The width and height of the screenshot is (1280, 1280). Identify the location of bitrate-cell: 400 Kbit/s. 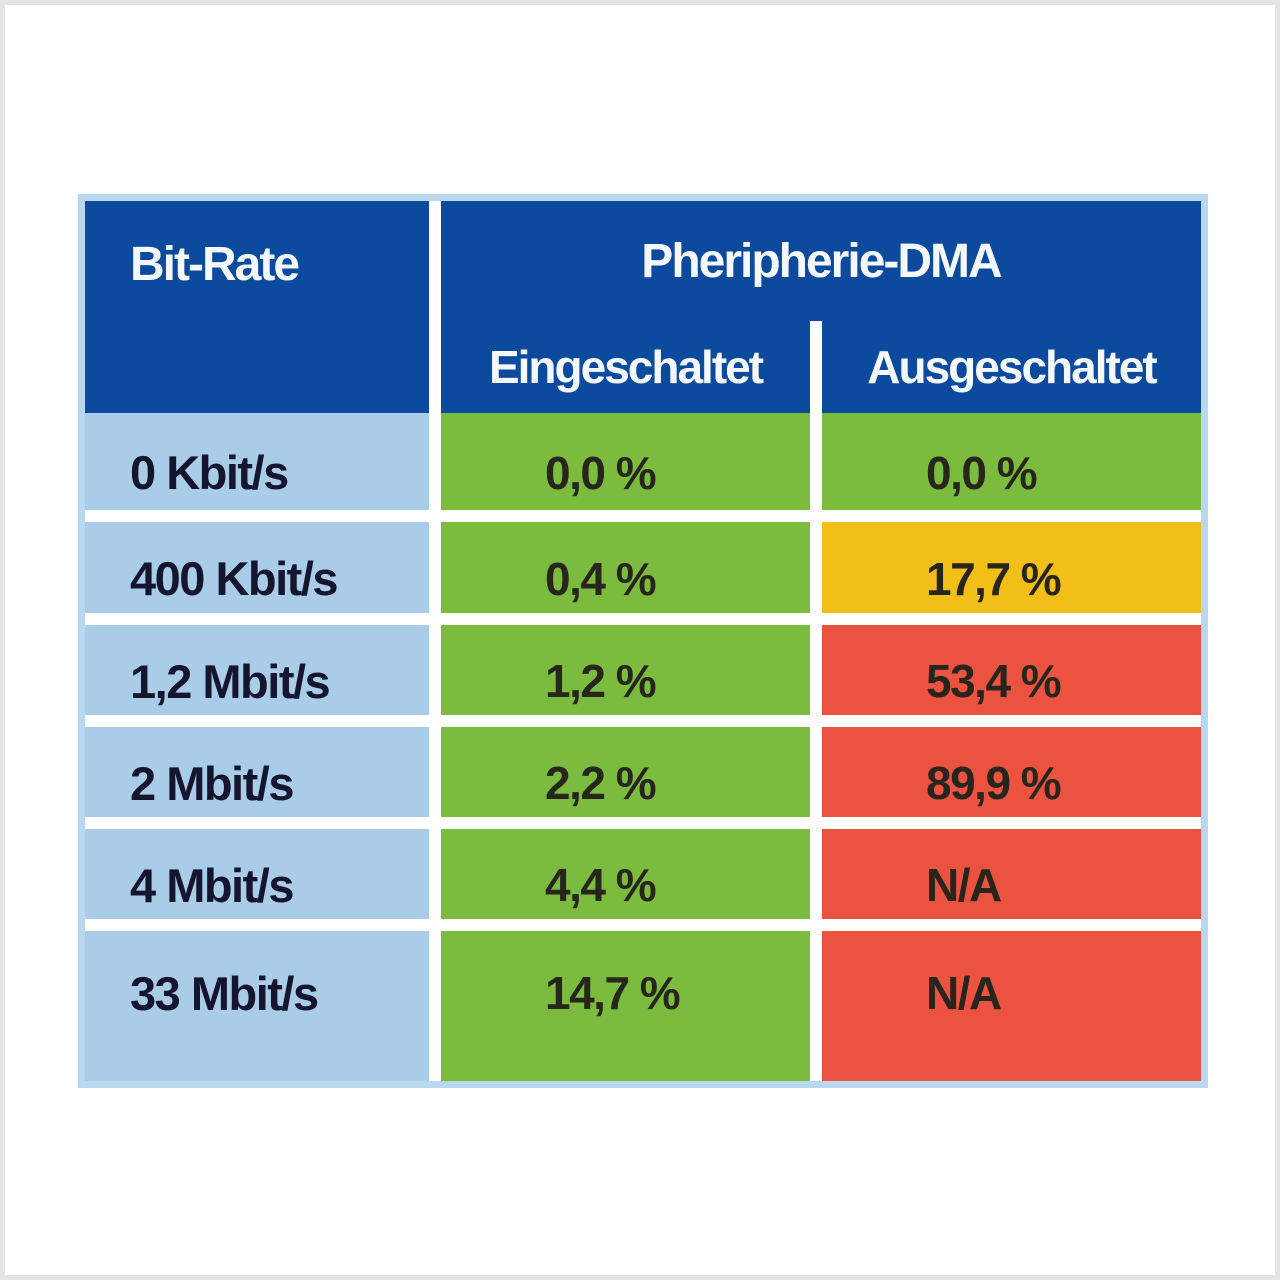
(257, 567).